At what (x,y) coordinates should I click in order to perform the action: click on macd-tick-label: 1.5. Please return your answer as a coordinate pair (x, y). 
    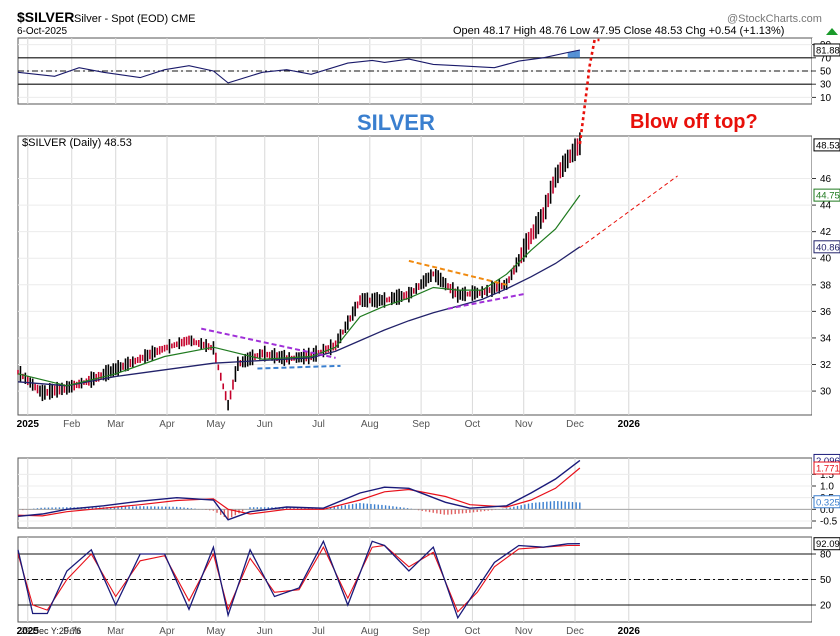
    Looking at the image, I should click on (827, 475).